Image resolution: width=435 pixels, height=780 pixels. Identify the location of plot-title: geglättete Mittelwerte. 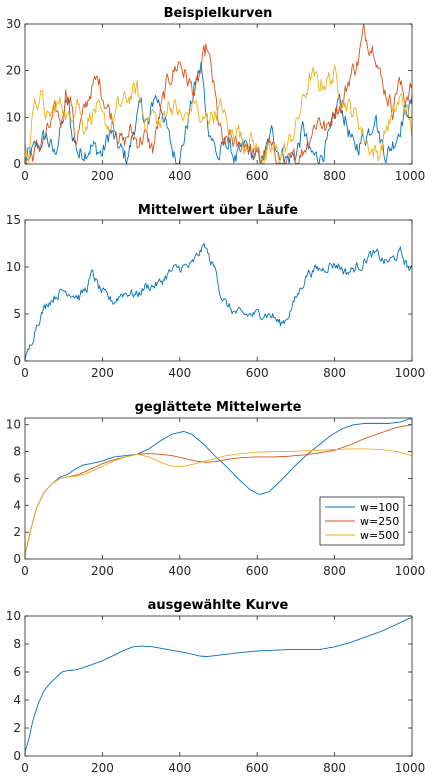
(218, 407).